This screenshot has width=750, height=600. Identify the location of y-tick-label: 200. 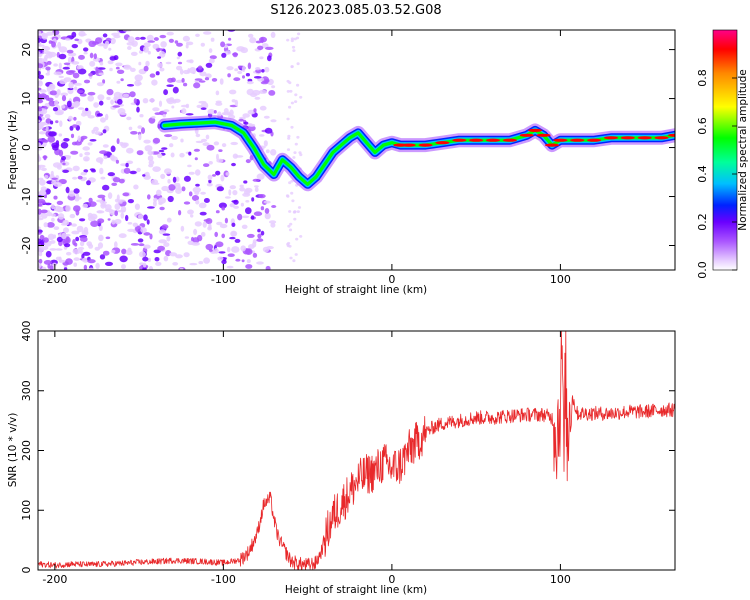
(26, 450).